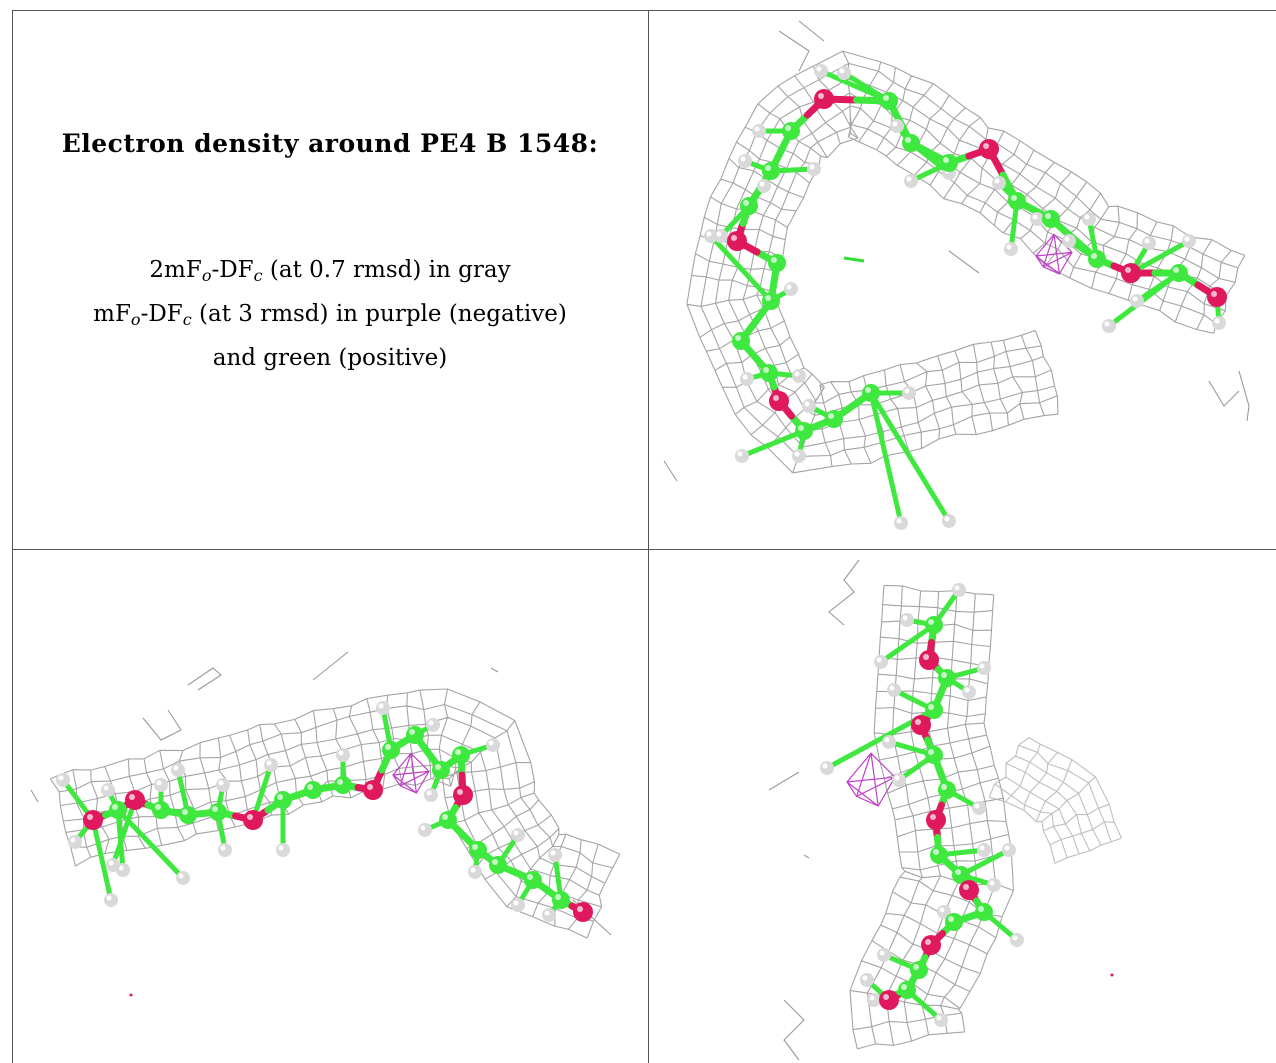 This screenshot has height=1063, width=1276. Describe the element at coordinates (854, 259) in the screenshot. I see `positive-difference-density` at that location.